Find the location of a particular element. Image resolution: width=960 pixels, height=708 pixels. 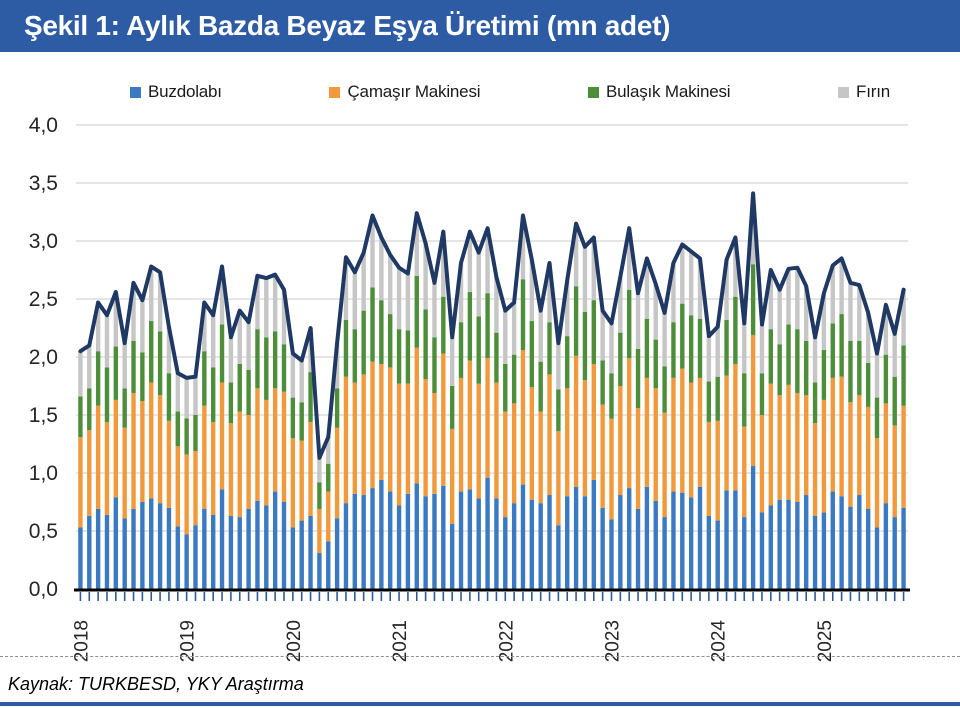

y-axis-tick-label: 1,0 is located at coordinates (43, 473).